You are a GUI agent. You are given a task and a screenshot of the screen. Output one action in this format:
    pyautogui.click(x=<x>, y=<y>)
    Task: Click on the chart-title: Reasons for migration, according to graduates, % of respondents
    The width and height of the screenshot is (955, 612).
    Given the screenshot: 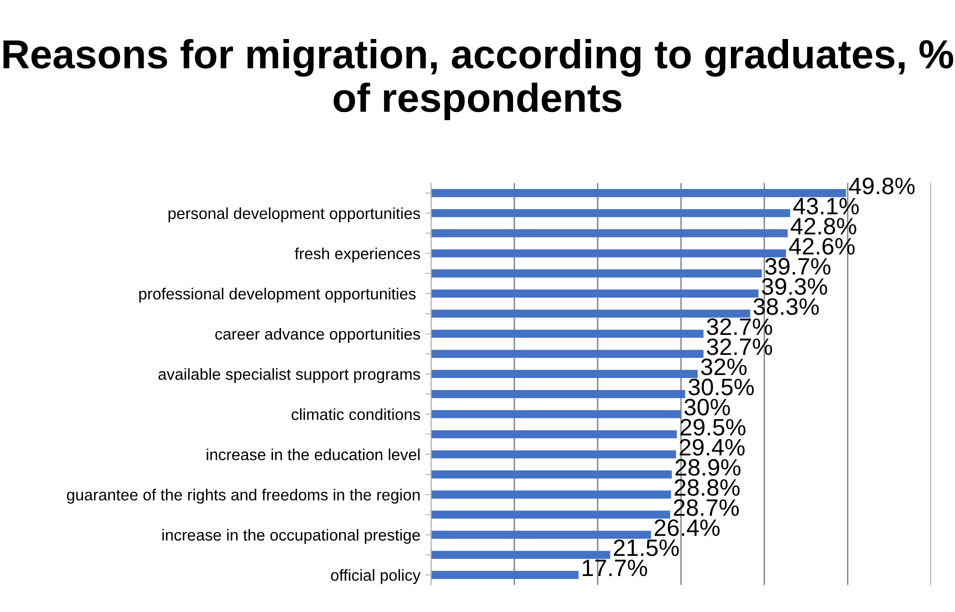 What is the action you would take?
    pyautogui.click(x=479, y=79)
    